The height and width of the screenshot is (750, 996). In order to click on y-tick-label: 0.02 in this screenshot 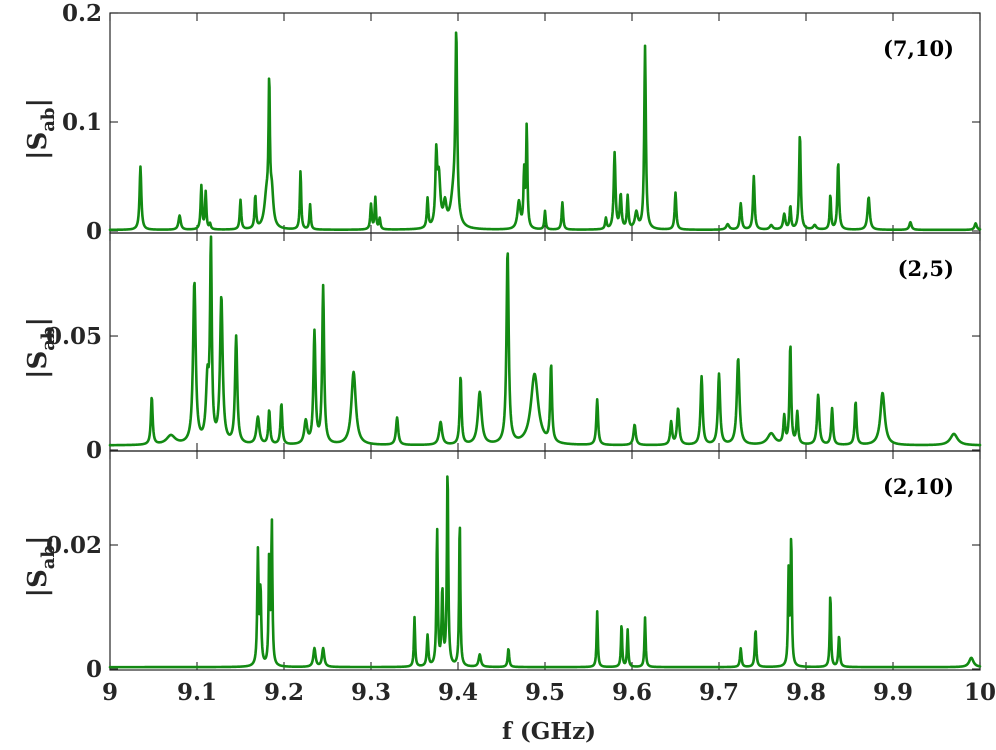, I will do `click(74, 545)`.